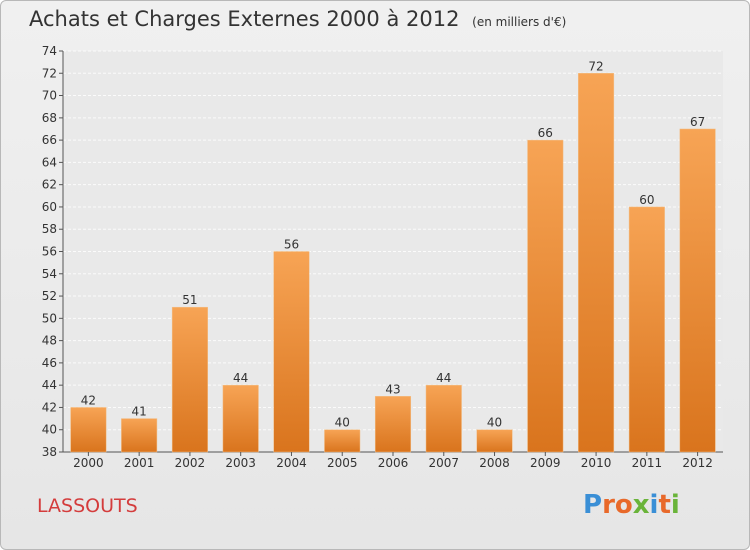 Image resolution: width=750 pixels, height=550 pixels. Describe the element at coordinates (49, 385) in the screenshot. I see `y-tick-label: 44` at that location.